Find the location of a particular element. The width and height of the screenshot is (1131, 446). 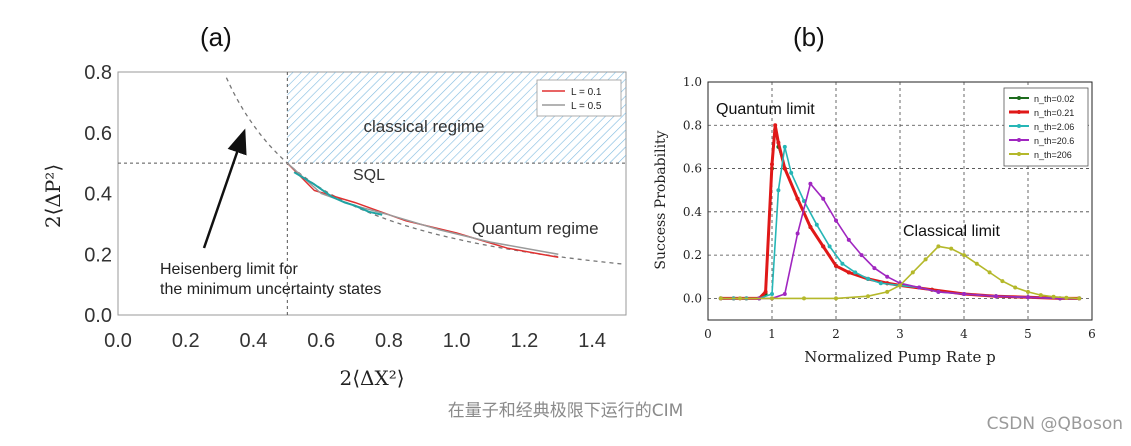

annotation-classical-regime: classical regime is located at coordinates (424, 126).